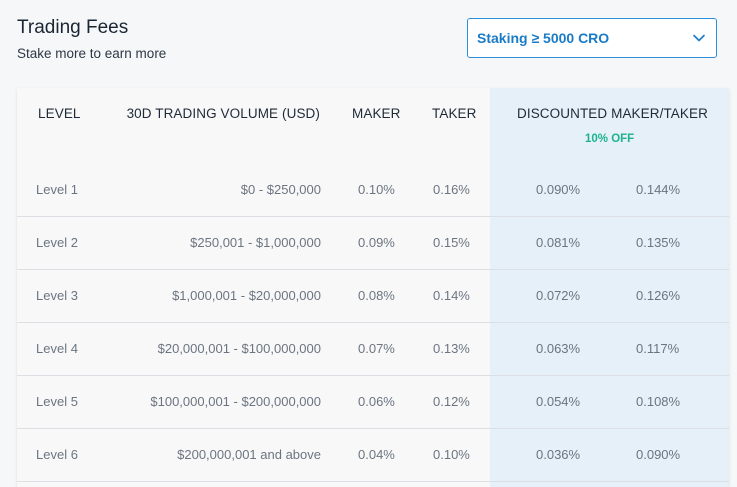  Describe the element at coordinates (223, 113) in the screenshot. I see `header-volume: 30D TRADING VOLUME (USD)` at that location.